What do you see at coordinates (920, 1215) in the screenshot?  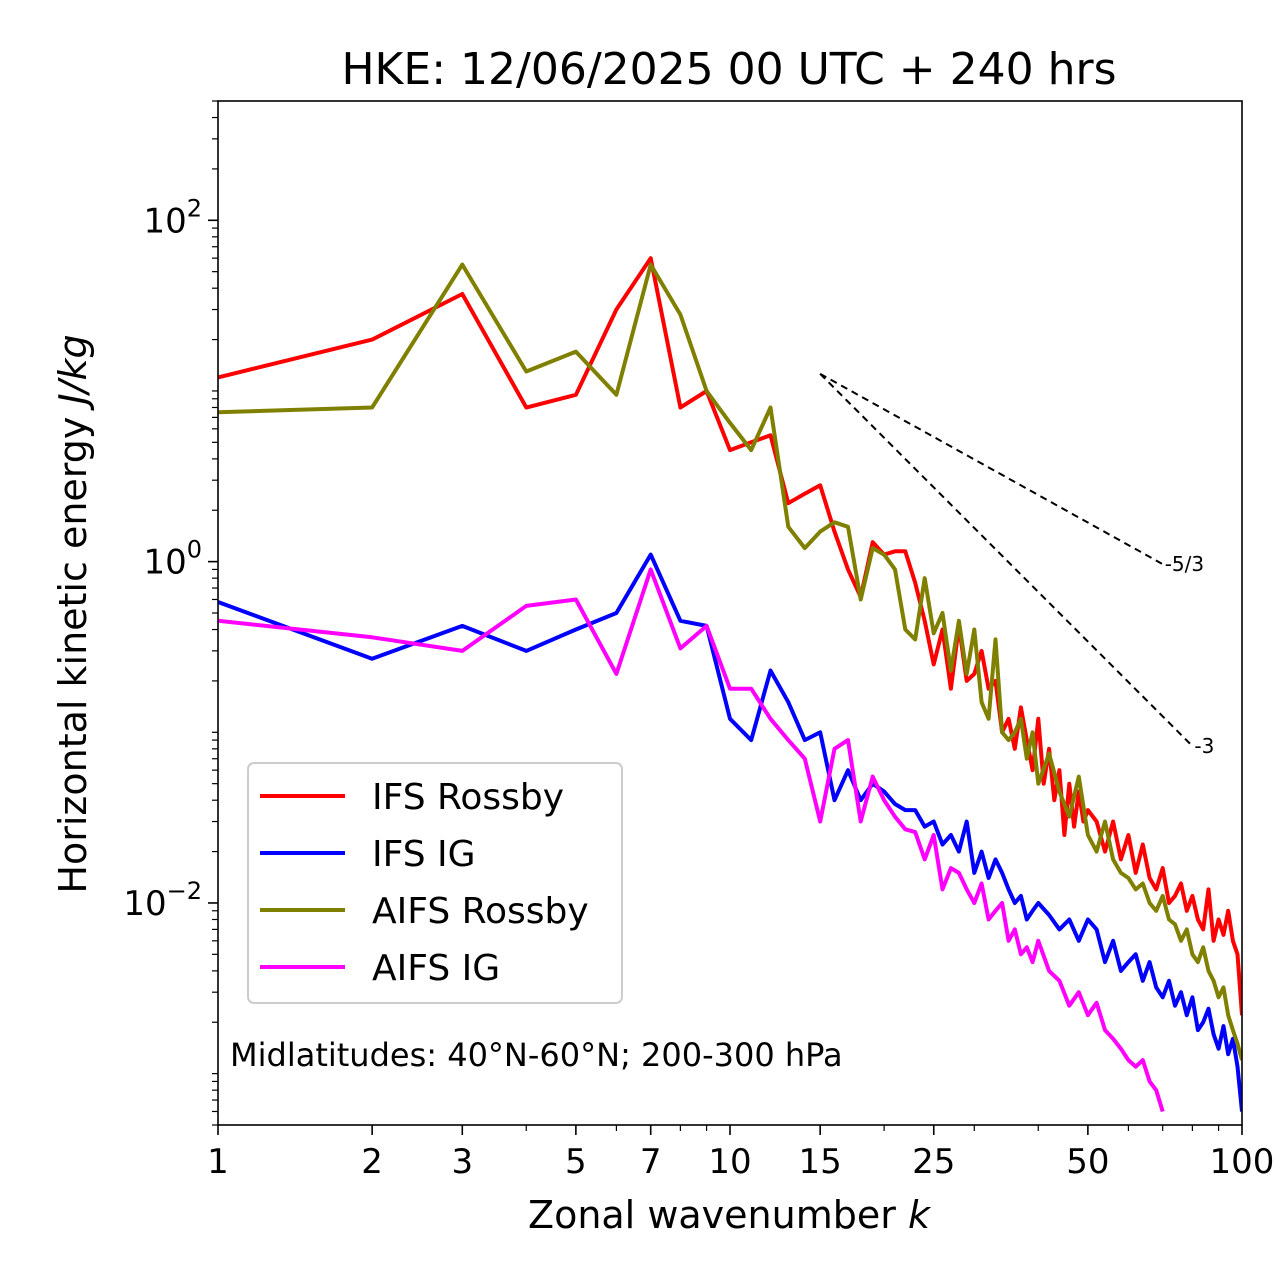 I see `x-axis-label-variable: k` at bounding box center [920, 1215].